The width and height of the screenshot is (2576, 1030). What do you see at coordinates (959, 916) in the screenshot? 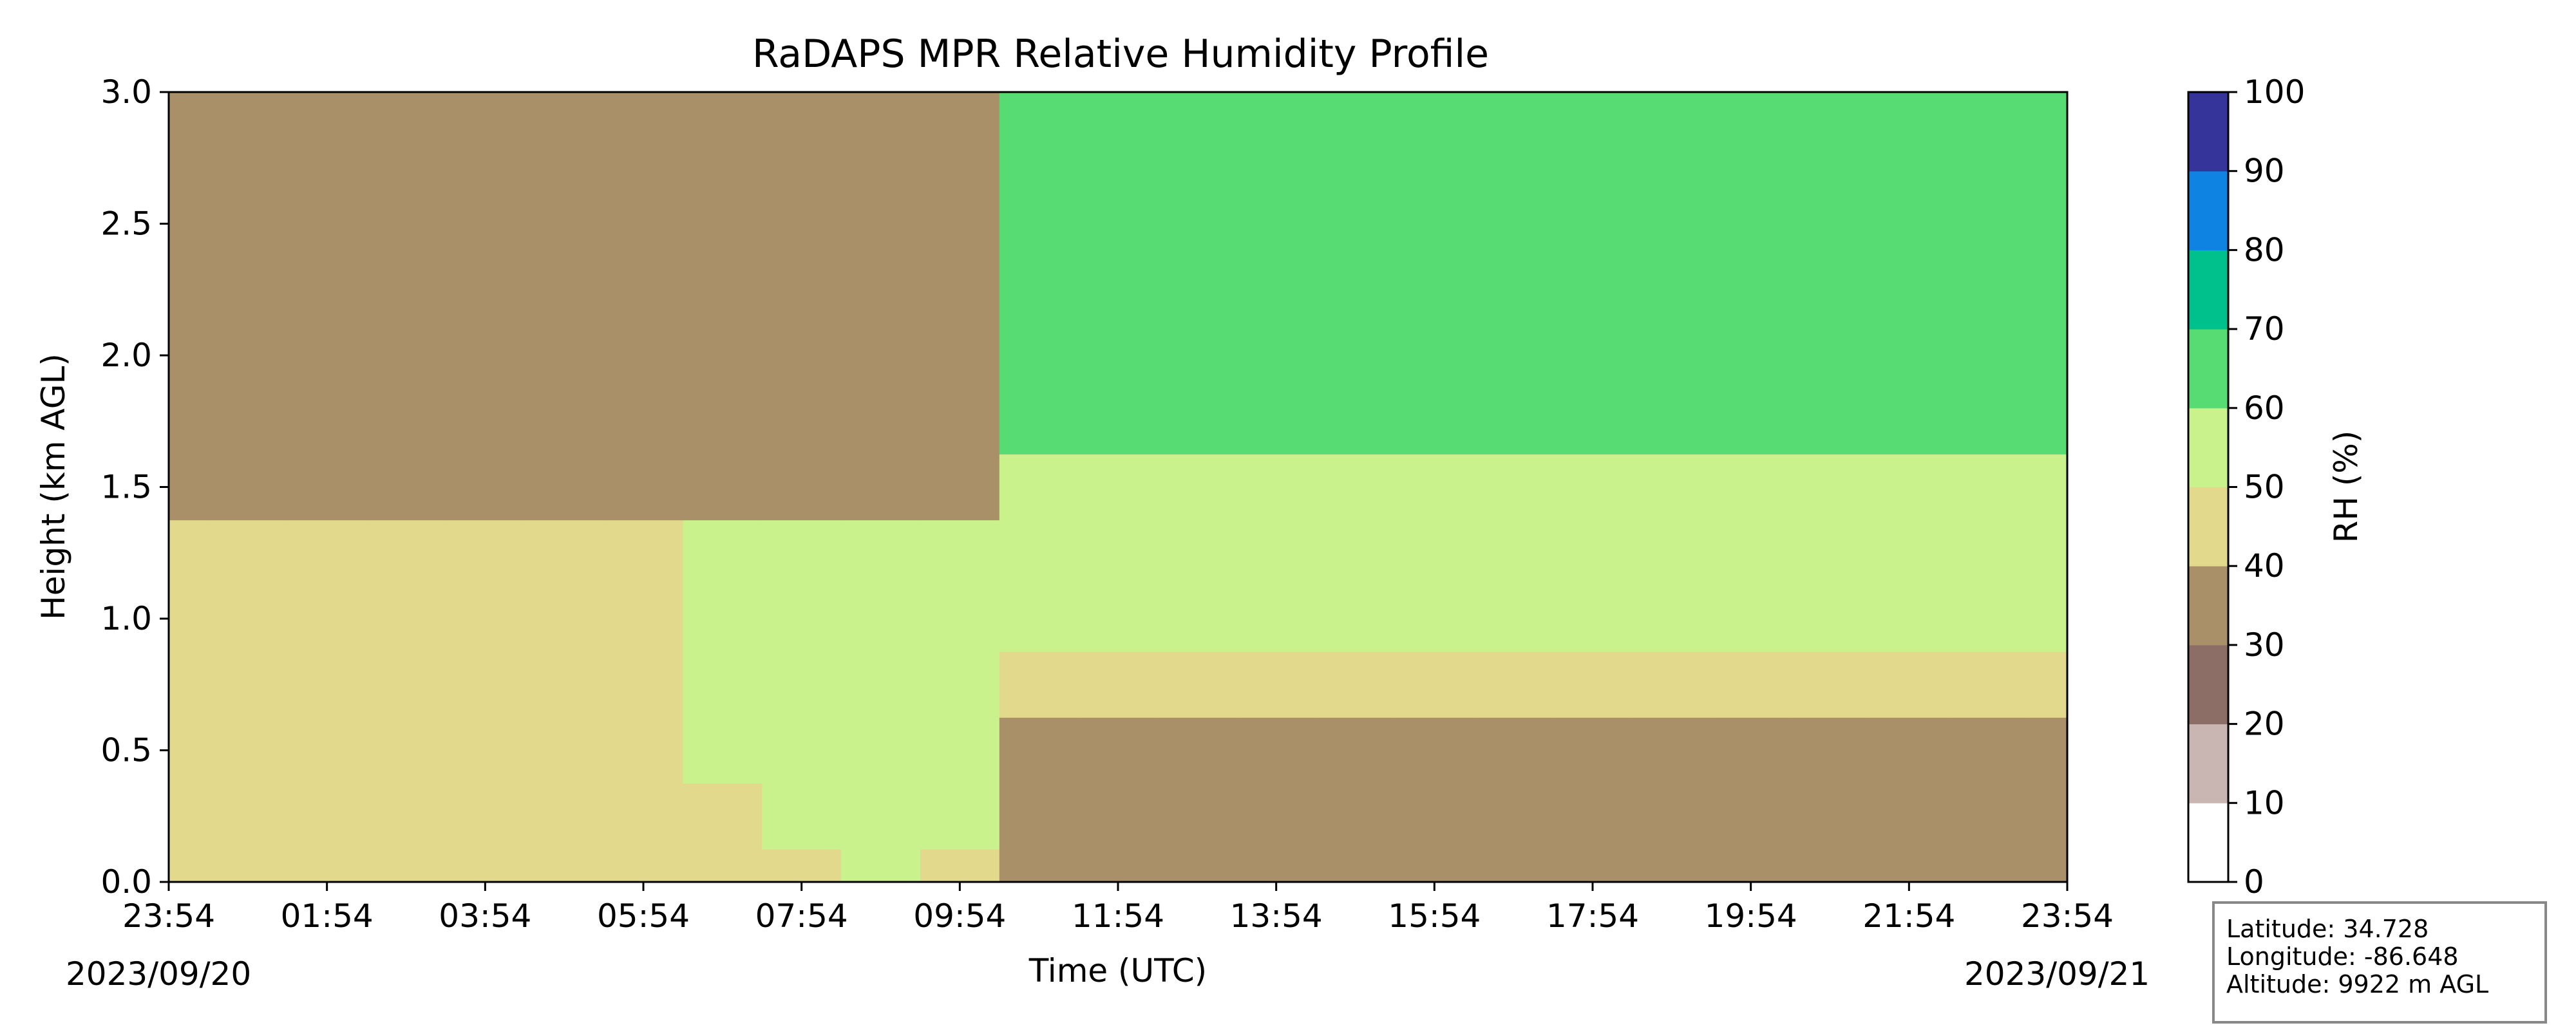
I see `x-tick-label: 09:54` at bounding box center [959, 916].